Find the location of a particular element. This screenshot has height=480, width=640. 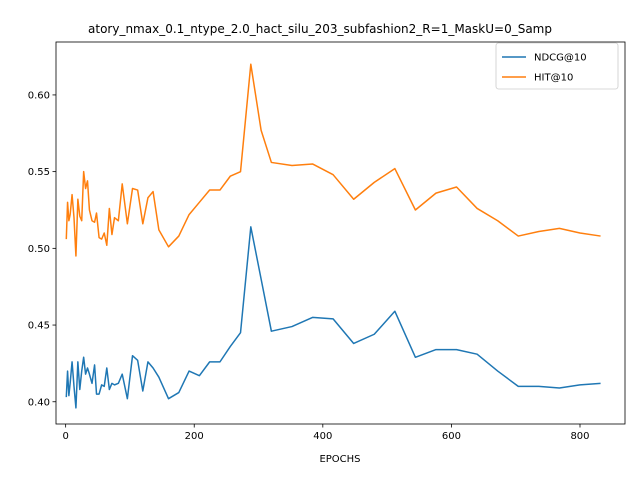

x-tick-label: 600 is located at coordinates (451, 436).